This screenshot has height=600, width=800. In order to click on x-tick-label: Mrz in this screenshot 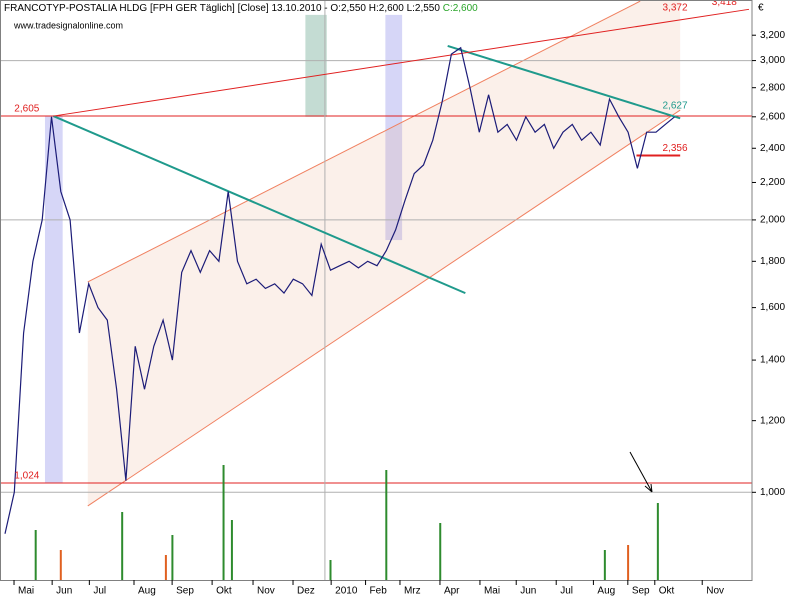, I will do `click(412, 591)`.